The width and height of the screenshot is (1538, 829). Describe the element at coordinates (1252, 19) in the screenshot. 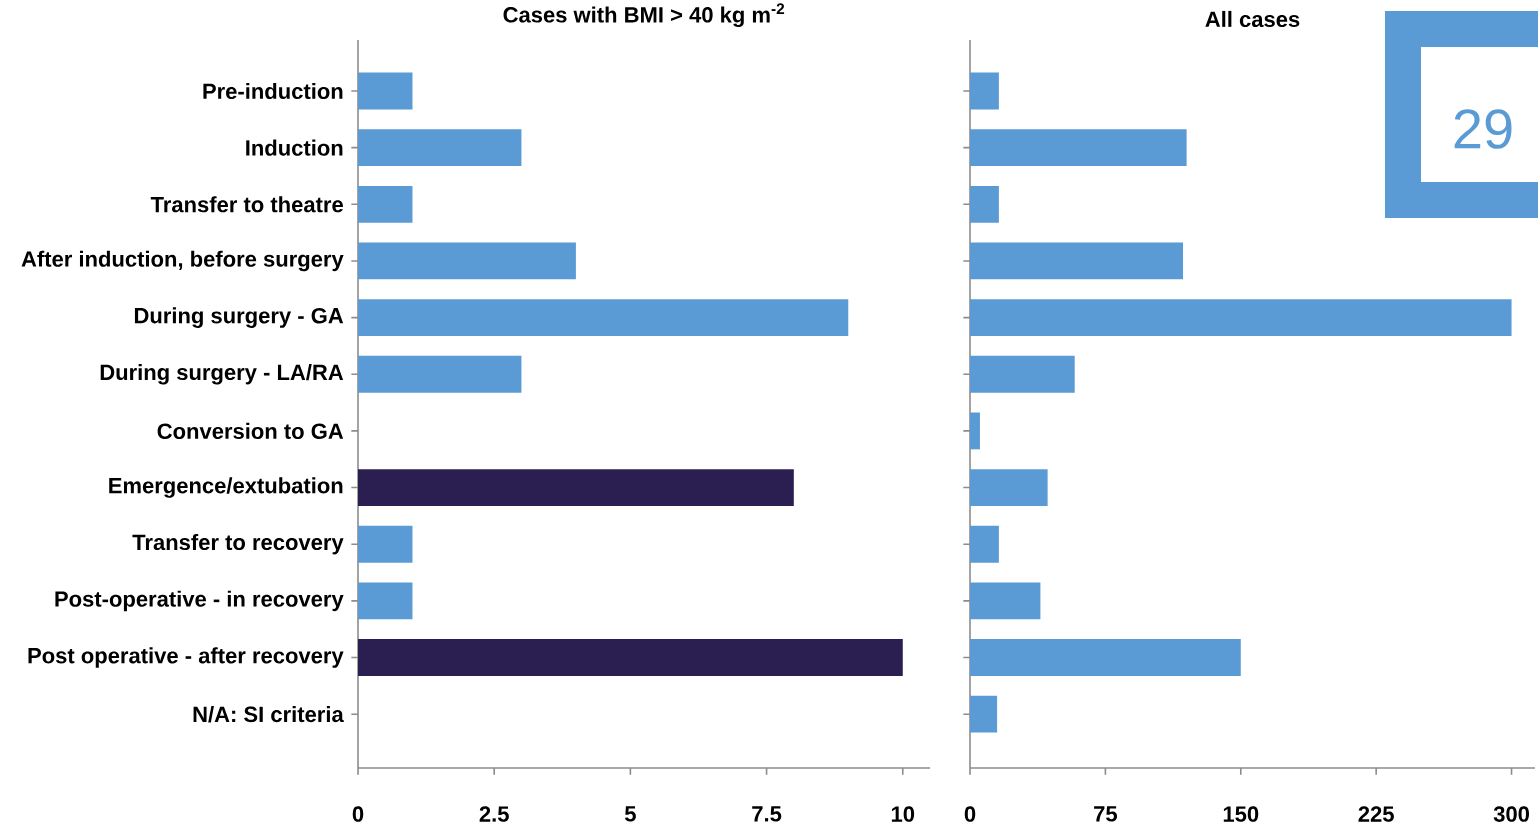

I see `chart-title: All cases` at that location.